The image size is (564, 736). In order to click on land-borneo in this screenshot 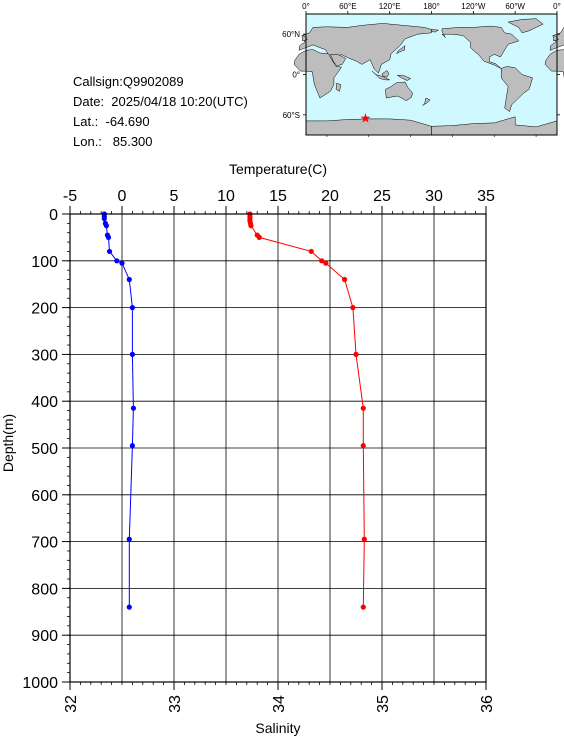, I will do `click(385, 74)`.